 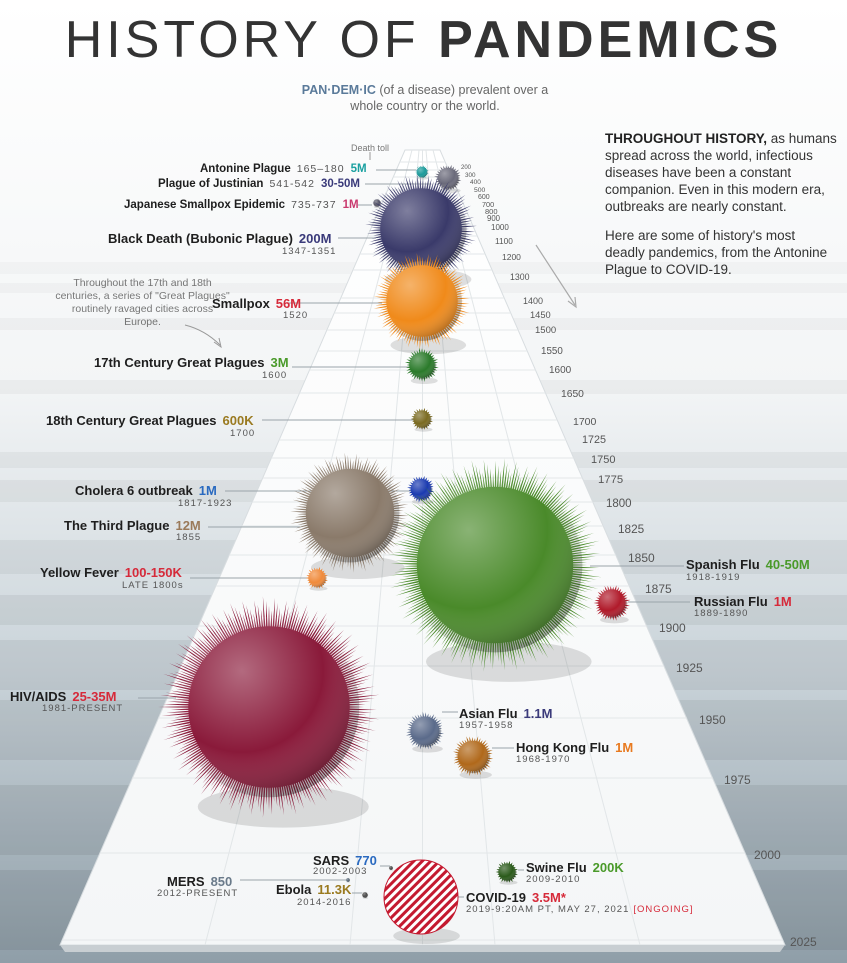 What do you see at coordinates (146, 490) in the screenshot?
I see `cholera-6-outbreak-label: Cholera 6 outbreak 1M` at bounding box center [146, 490].